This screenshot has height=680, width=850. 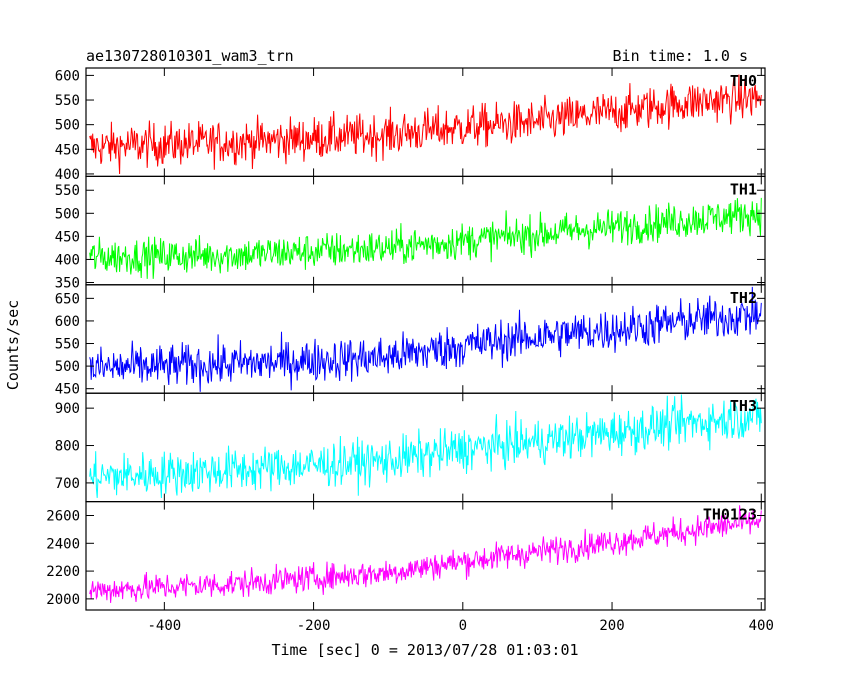 I want to click on panel-label-th1: TH1, so click(x=743, y=189).